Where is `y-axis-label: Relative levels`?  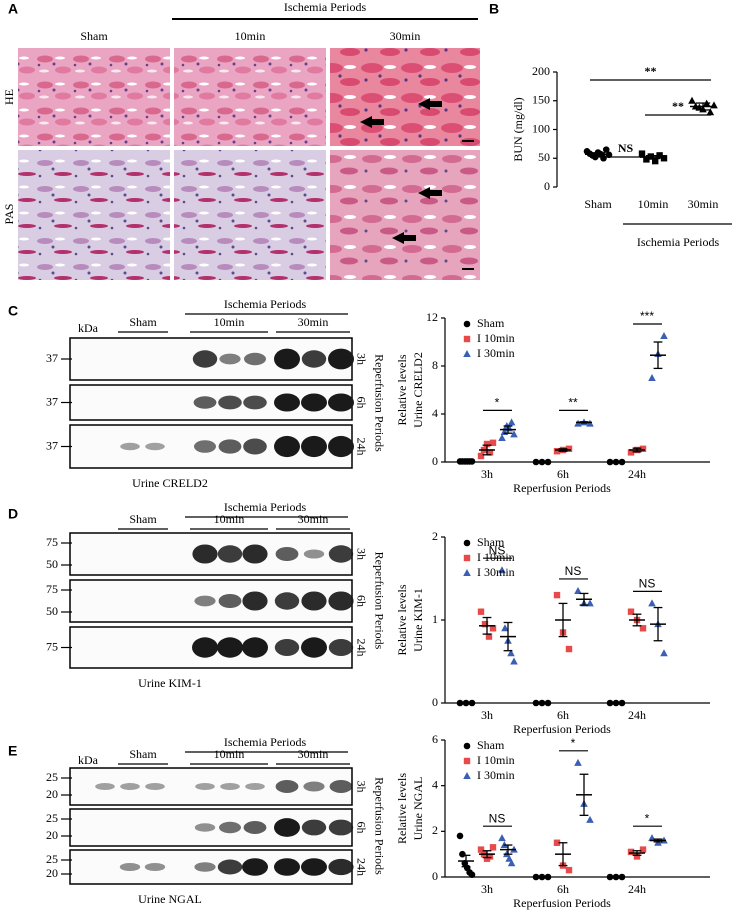 y-axis-label: Relative levels is located at coordinates (402, 389).